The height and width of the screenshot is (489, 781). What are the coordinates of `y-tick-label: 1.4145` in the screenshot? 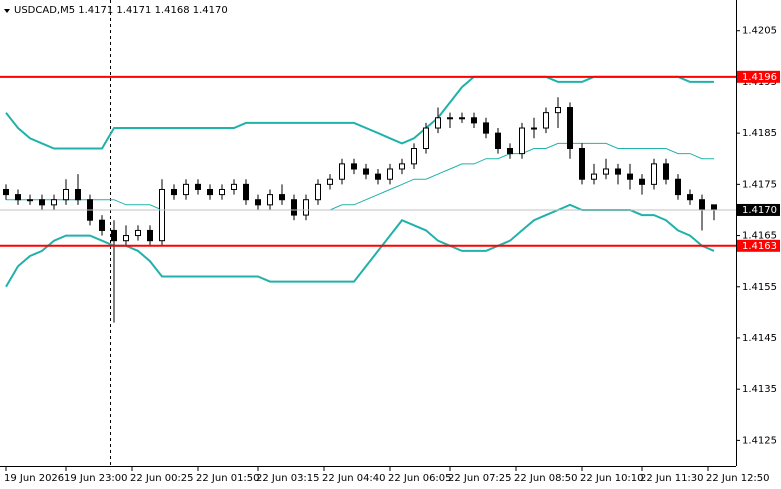 It's located at (759, 338).